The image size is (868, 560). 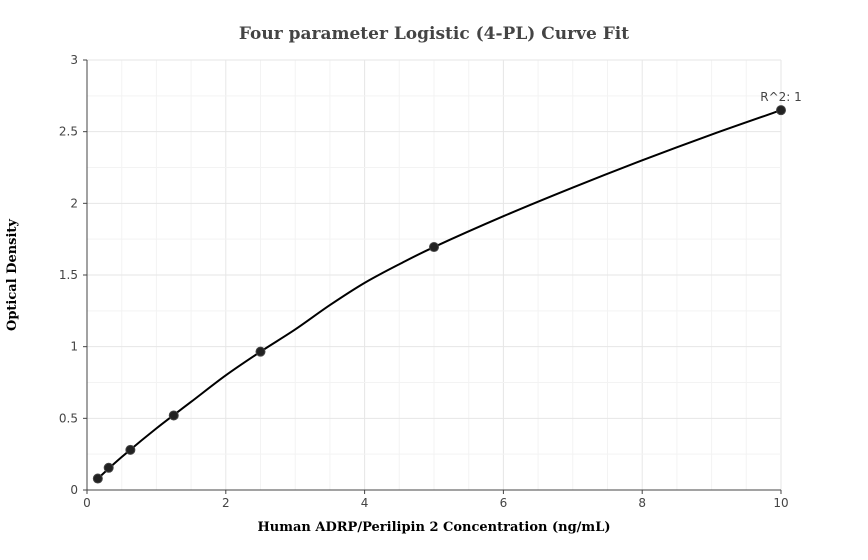 What do you see at coordinates (504, 503) in the screenshot?
I see `x-tick-label: 6` at bounding box center [504, 503].